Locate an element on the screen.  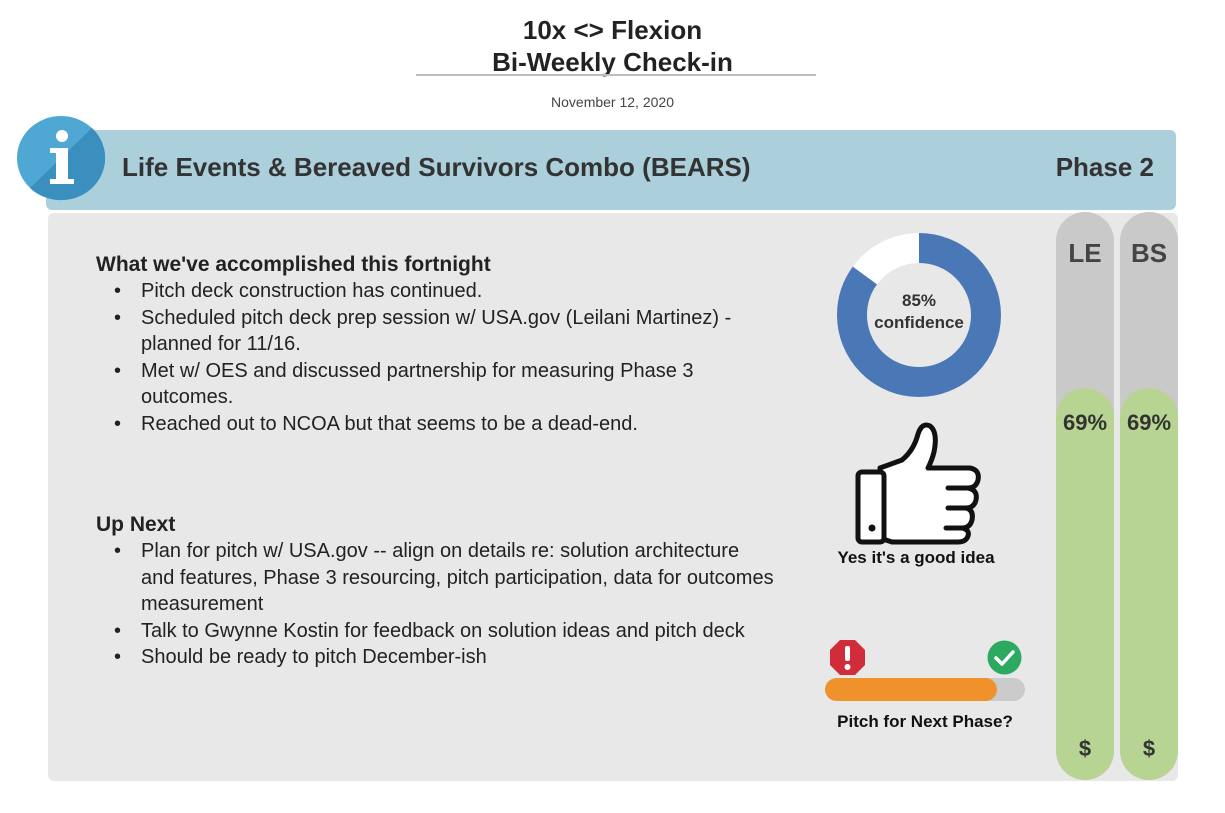
confidence-donut is located at coordinates (919, 315).